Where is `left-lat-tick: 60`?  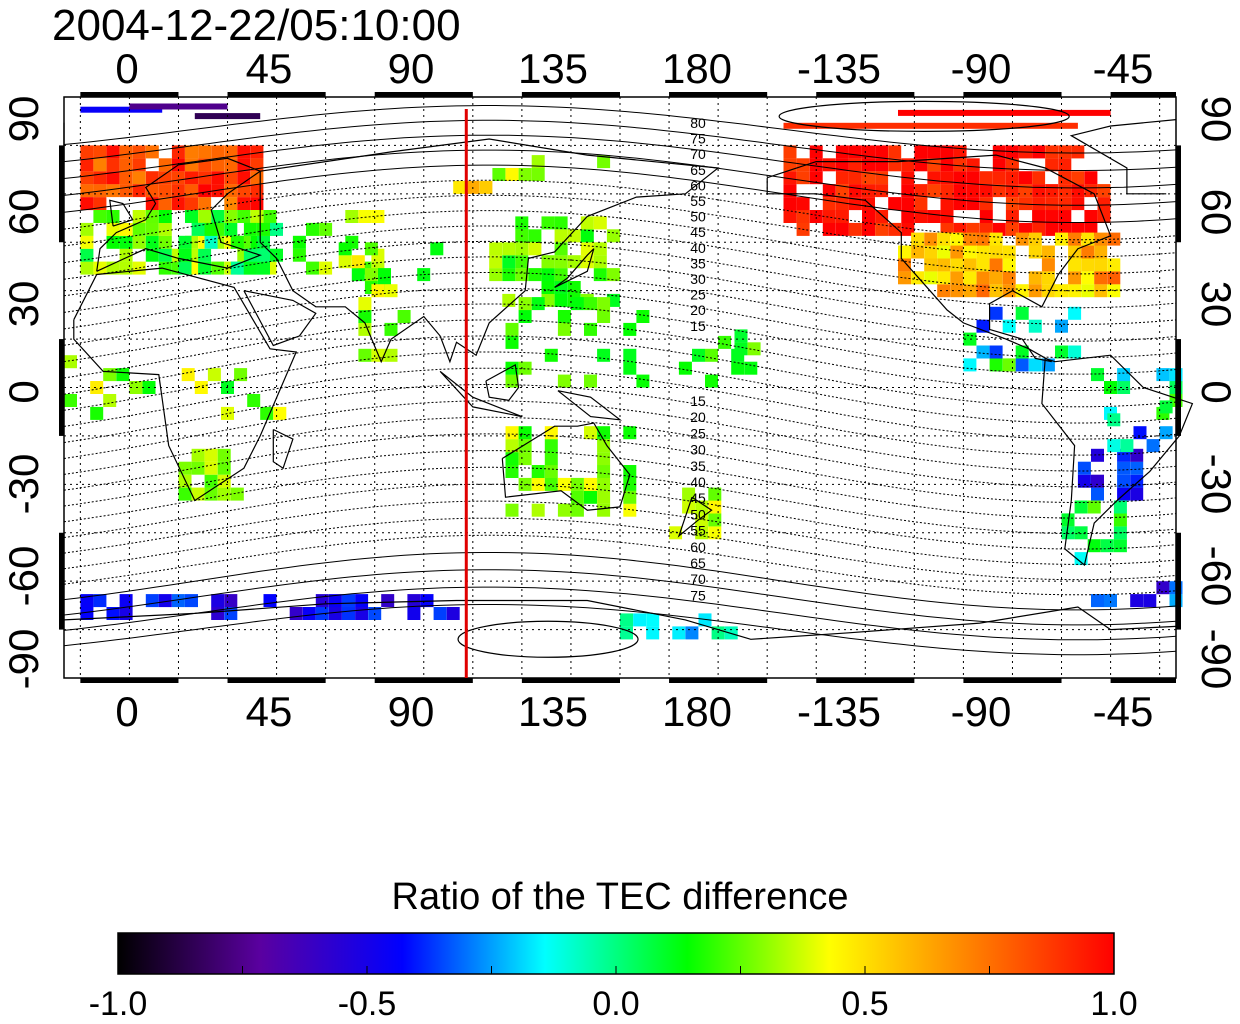
left-lat-tick: 60 is located at coordinates (23, 212).